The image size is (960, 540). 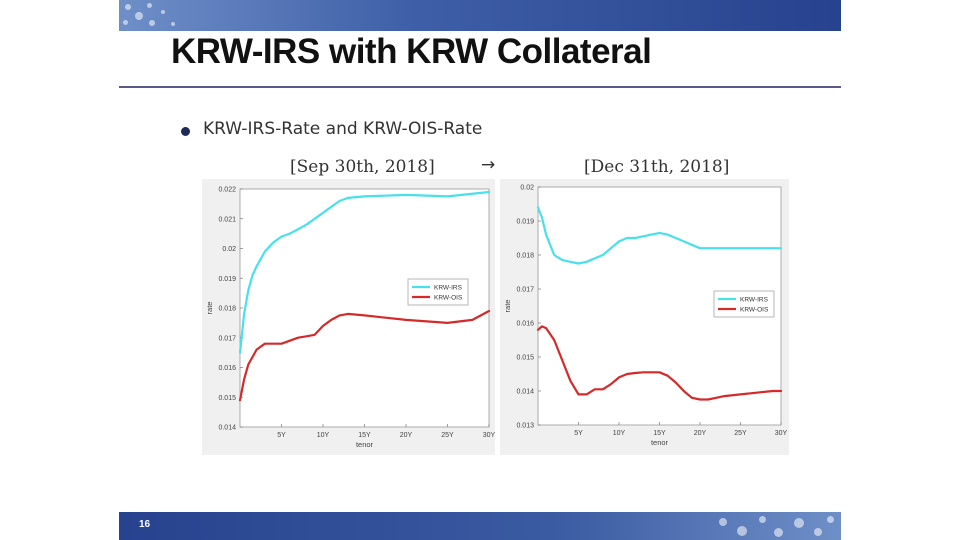 What do you see at coordinates (480, 15) in the screenshot?
I see `header-banner` at bounding box center [480, 15].